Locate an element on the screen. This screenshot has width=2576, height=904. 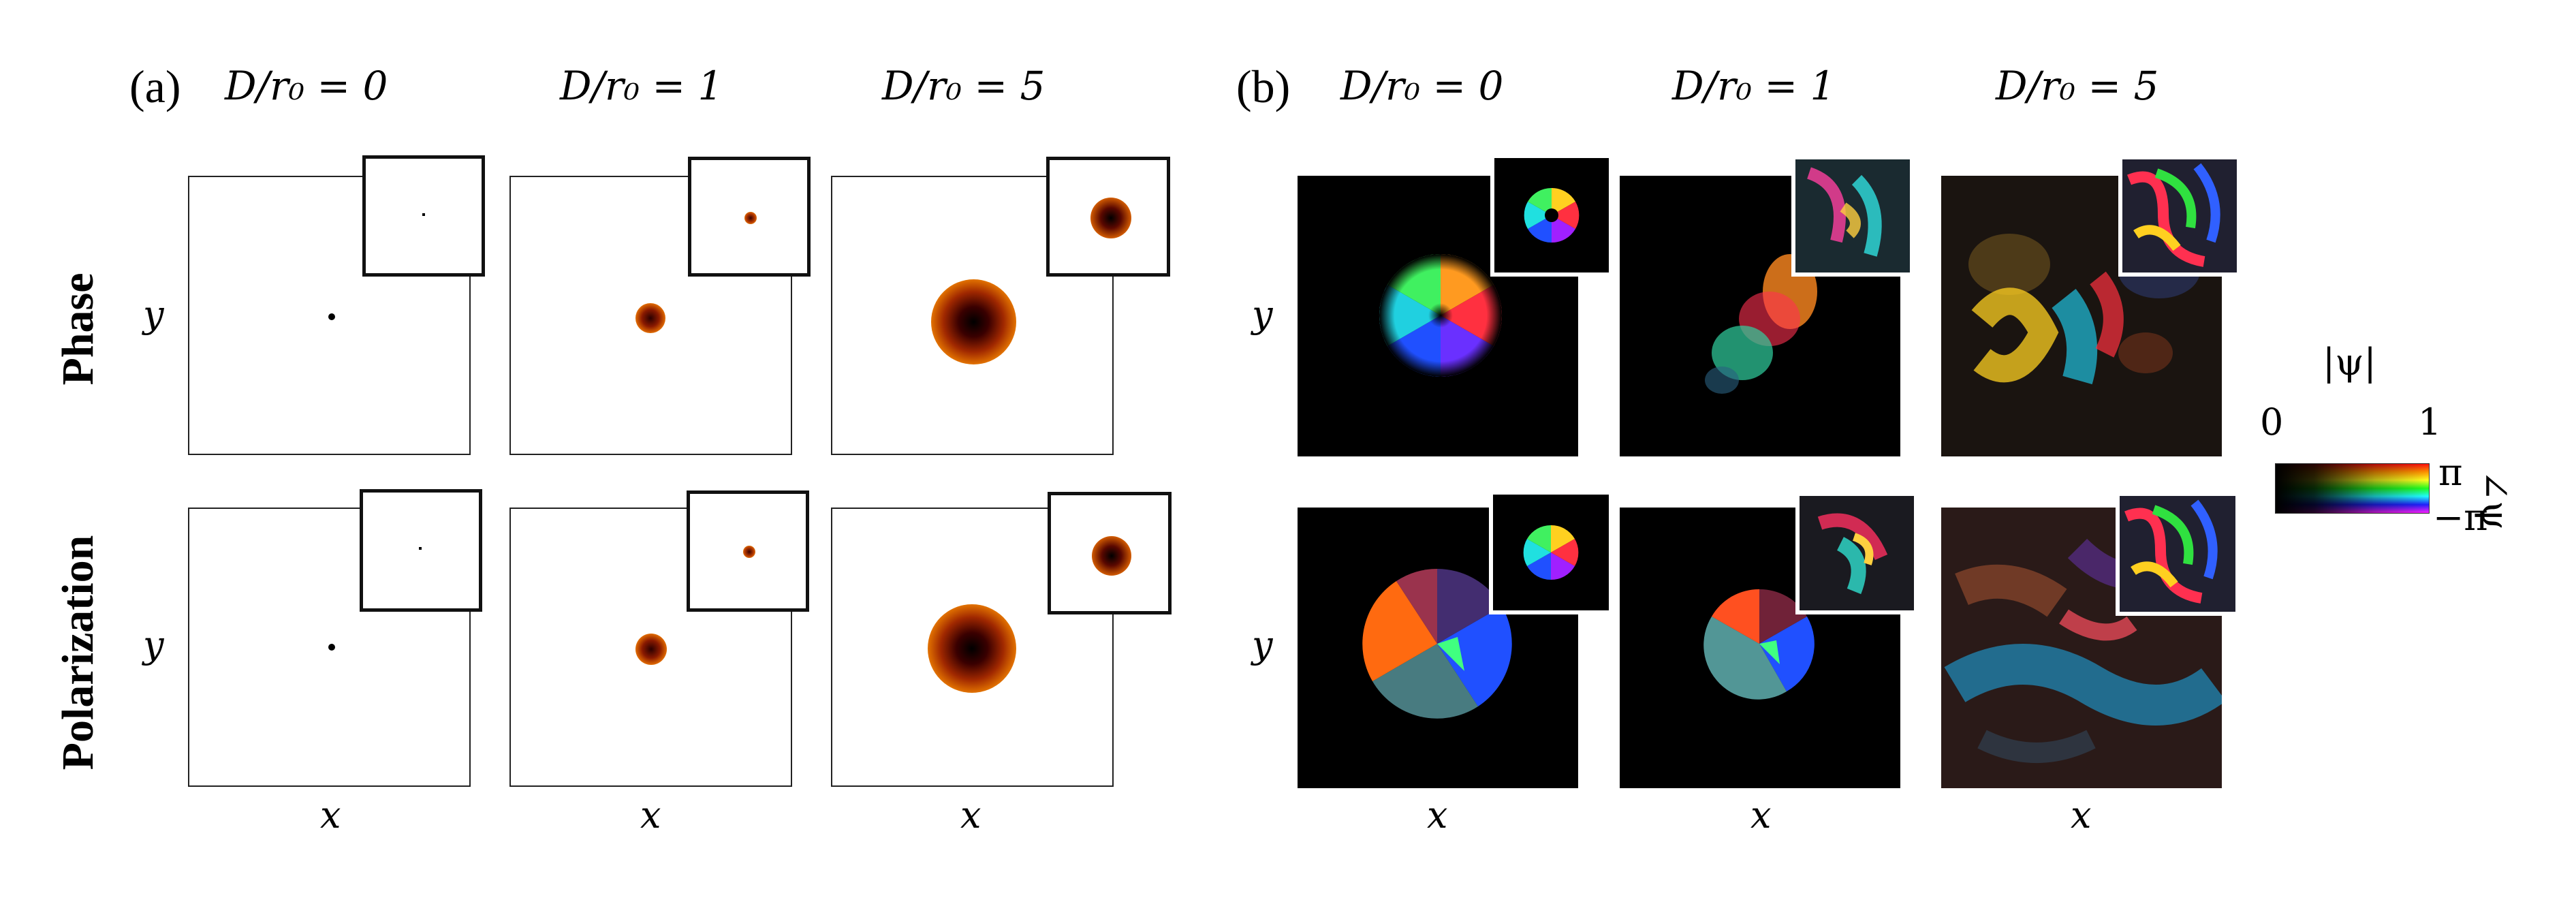
panel-b-col-title-1: D/r₀ = 0 is located at coordinates (1422, 86).